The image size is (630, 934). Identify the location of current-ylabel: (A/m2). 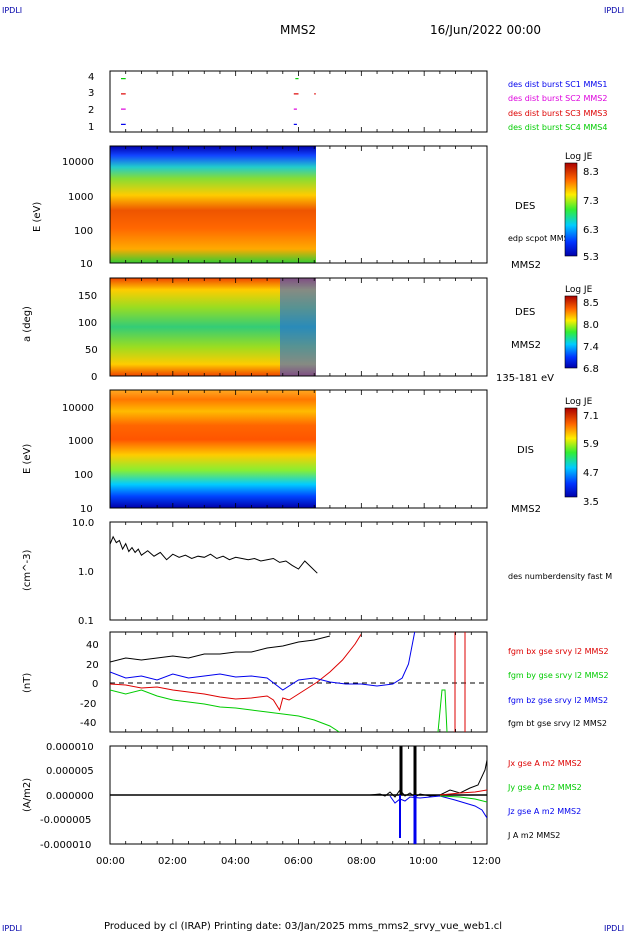
(27, 795).